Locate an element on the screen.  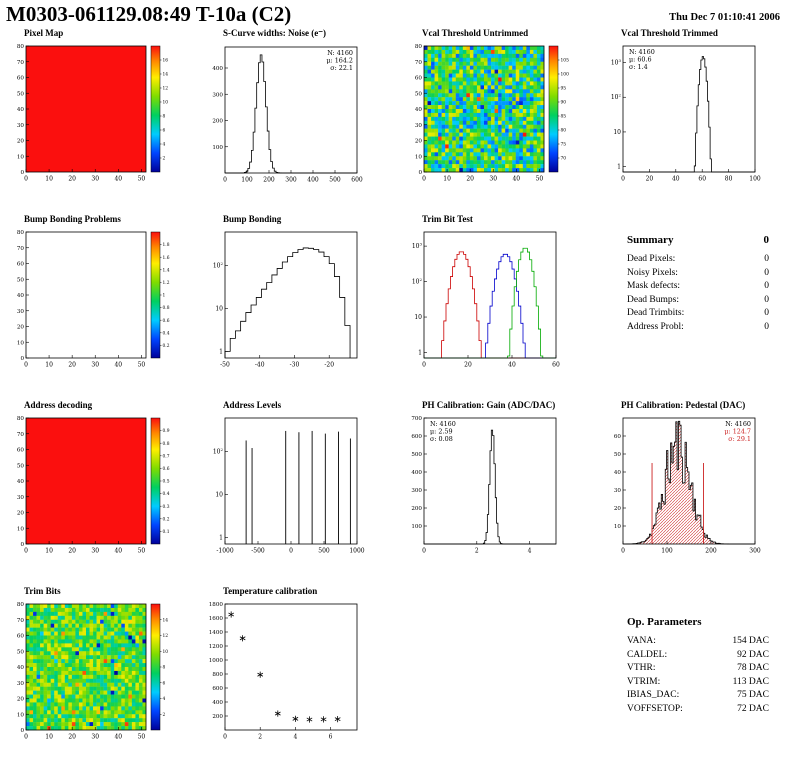
summary-row-value: 0 is located at coordinates (766, 272).